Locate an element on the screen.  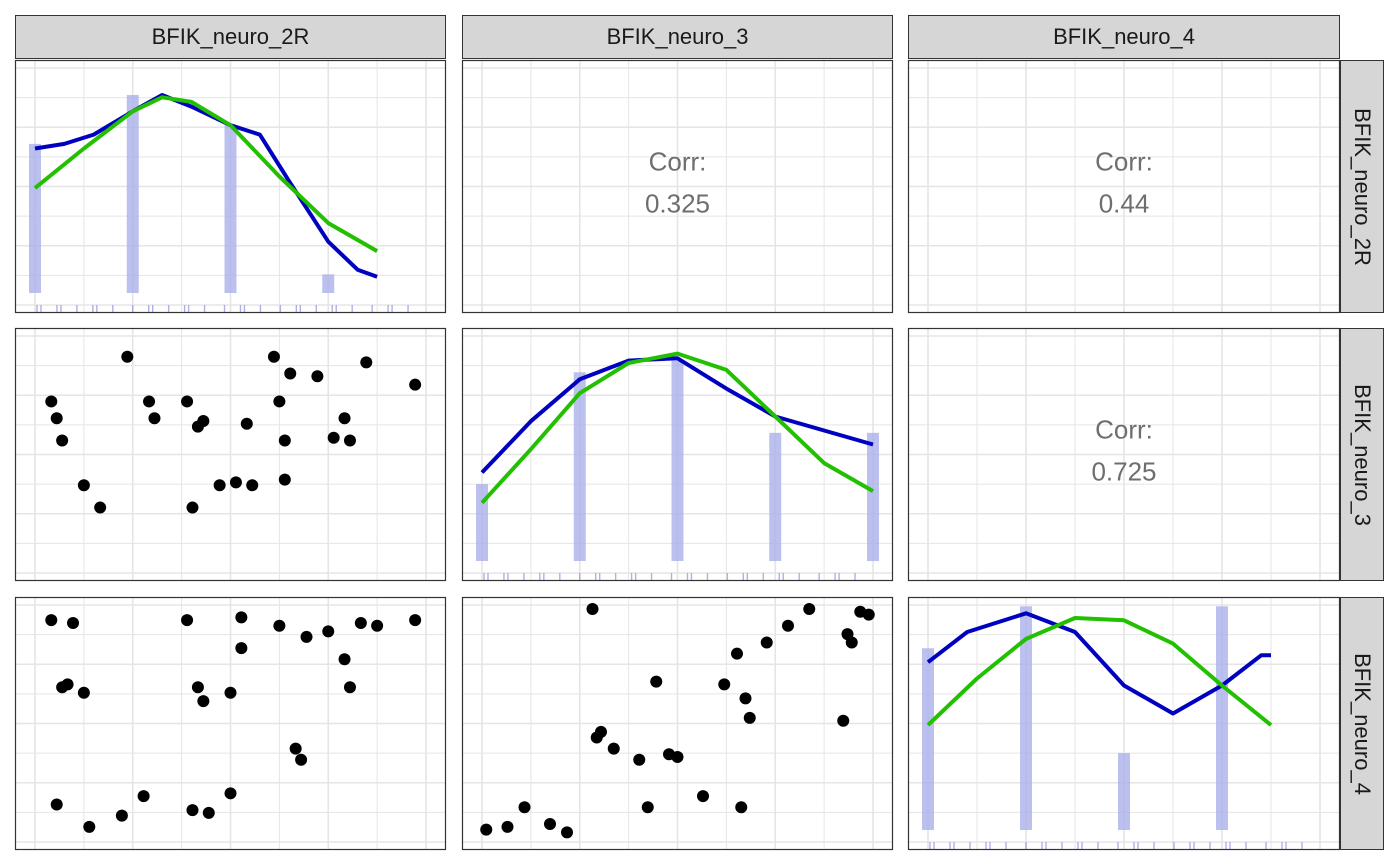
corr-value: 0.325 is located at coordinates (677, 204).